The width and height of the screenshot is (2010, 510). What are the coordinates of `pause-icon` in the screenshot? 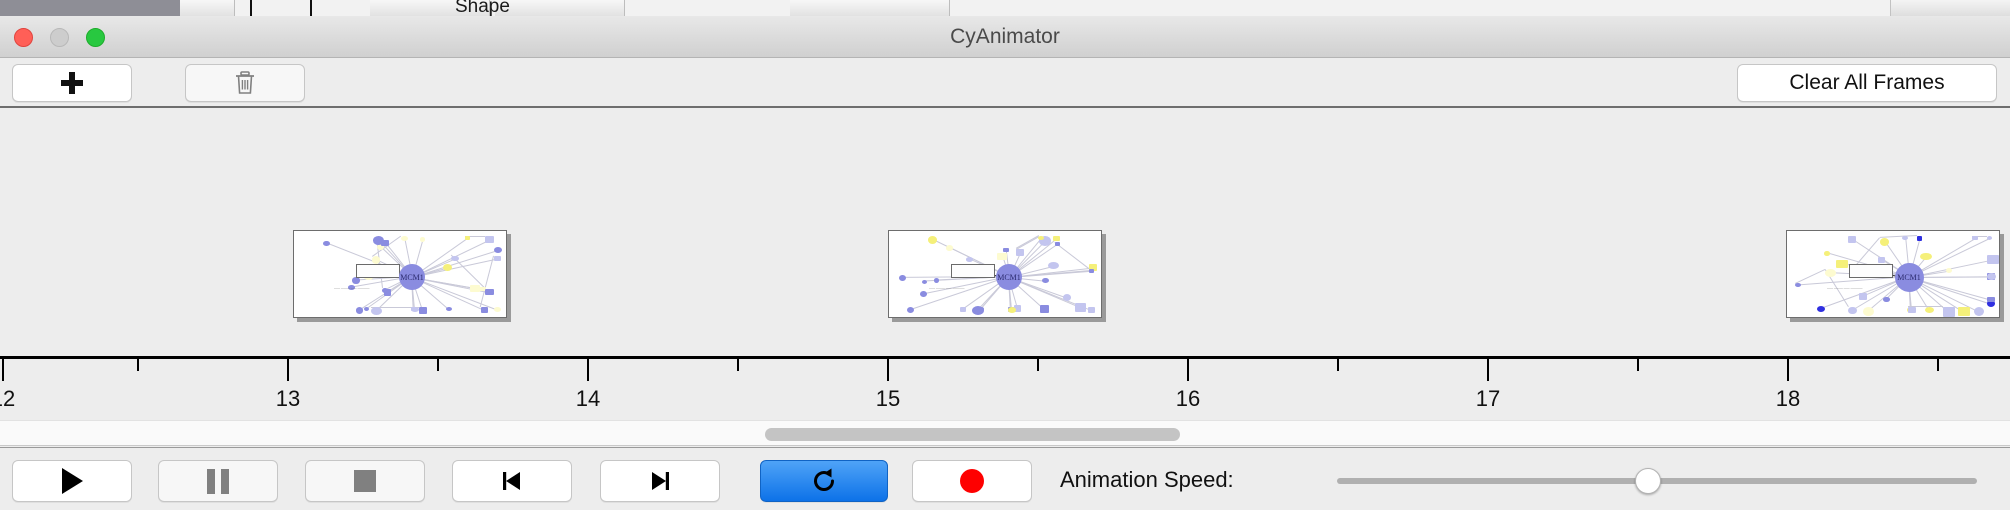 It's located at (218, 481).